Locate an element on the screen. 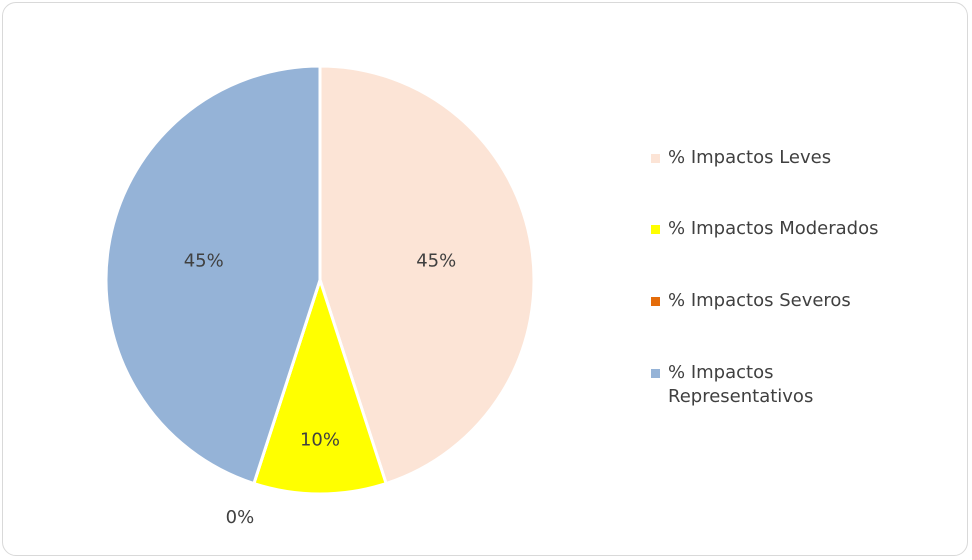 This screenshot has height=560, width=972. legend-item-severos: % Impactos Severos is located at coordinates (759, 301).